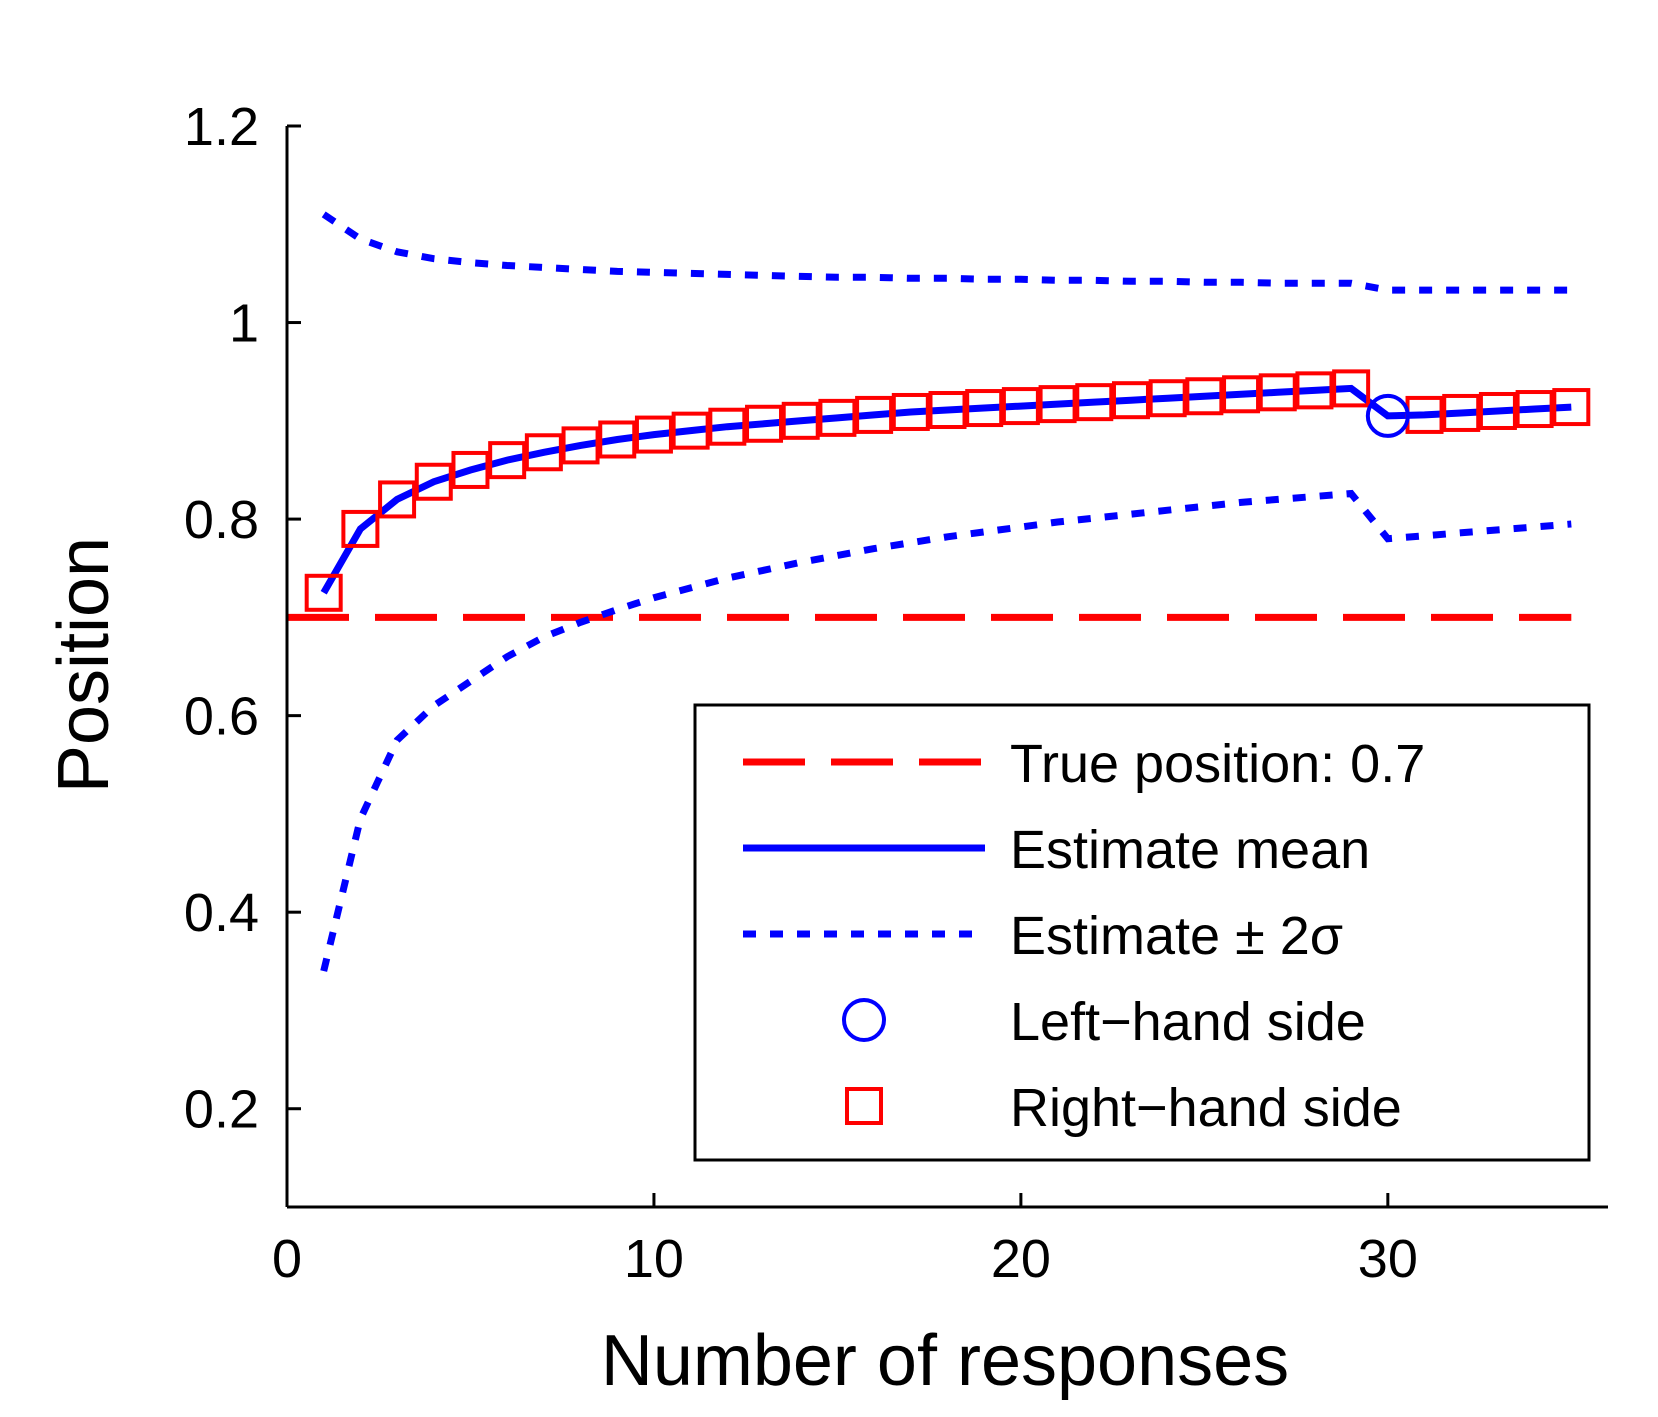  Describe the element at coordinates (654, 1259) in the screenshot. I see `x-tick-label: 10` at that location.